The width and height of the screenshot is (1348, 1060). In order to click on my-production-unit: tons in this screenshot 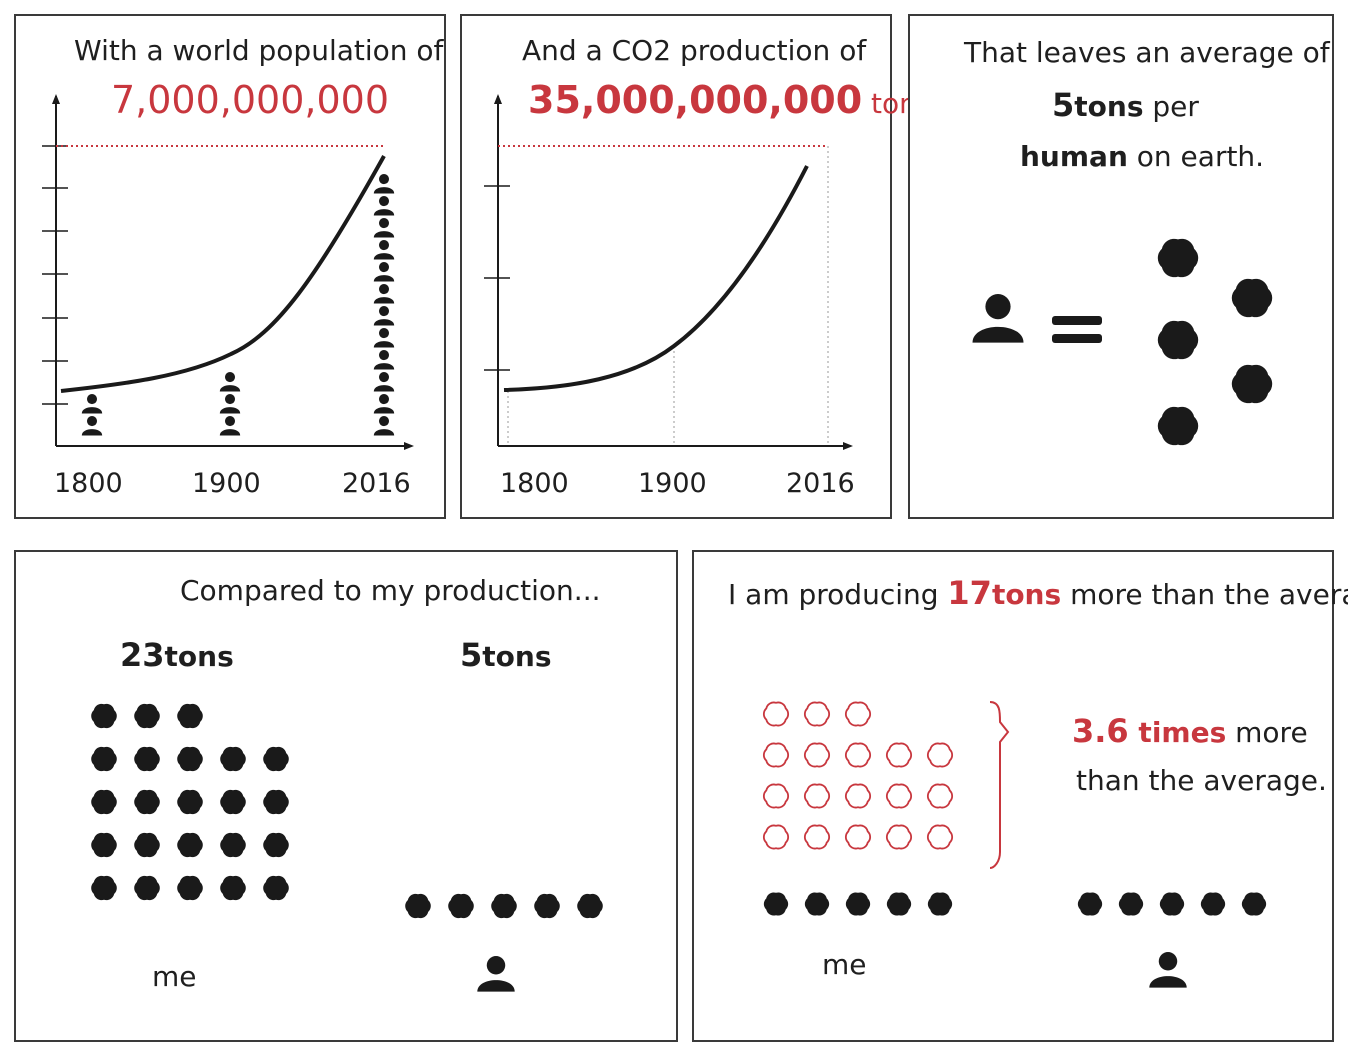, I will do `click(199, 656)`.